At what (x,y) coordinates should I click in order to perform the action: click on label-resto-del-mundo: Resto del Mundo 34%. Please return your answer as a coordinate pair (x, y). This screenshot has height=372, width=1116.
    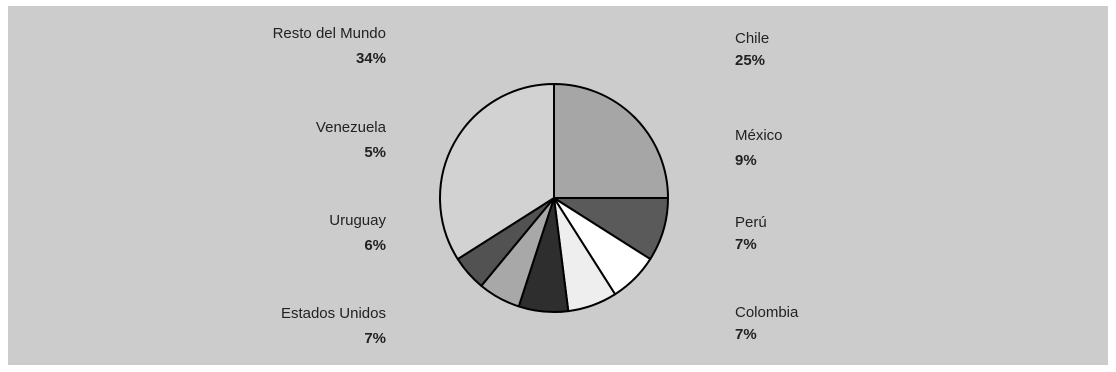
    Looking at the image, I should click on (329, 46).